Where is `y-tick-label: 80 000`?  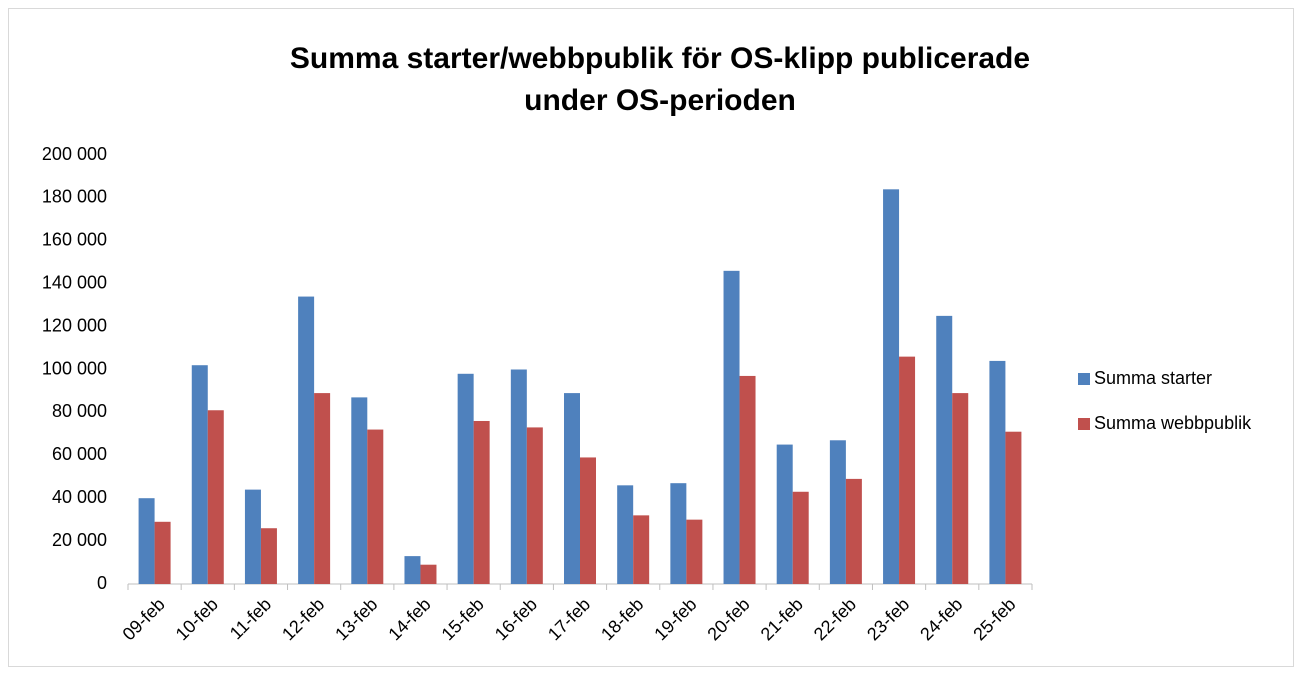 y-tick-label: 80 000 is located at coordinates (79, 411).